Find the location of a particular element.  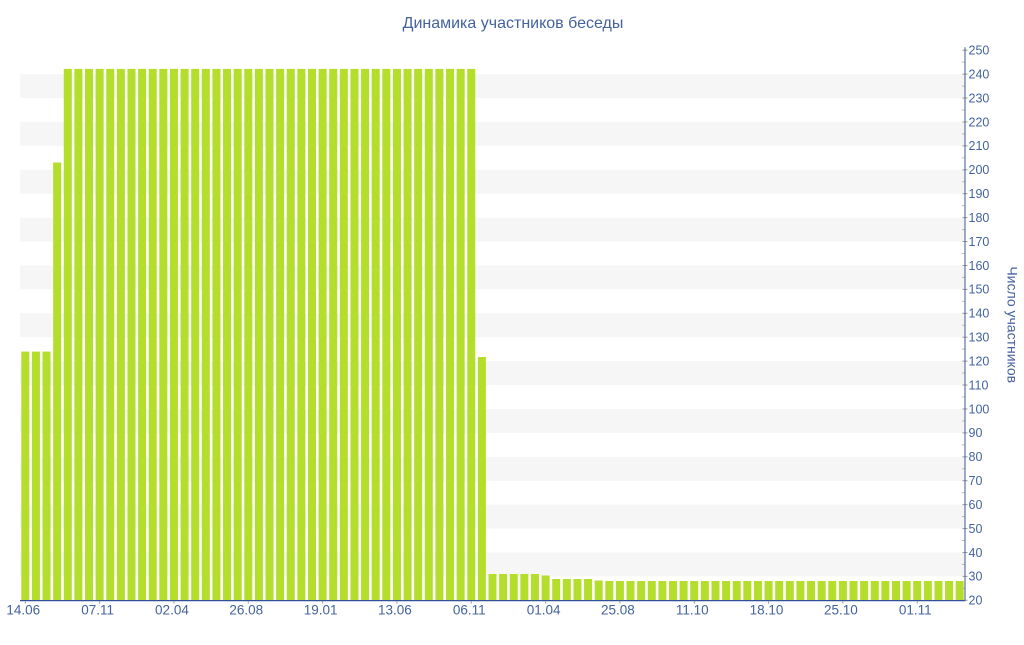

svg-text: 190 is located at coordinates (979, 194).